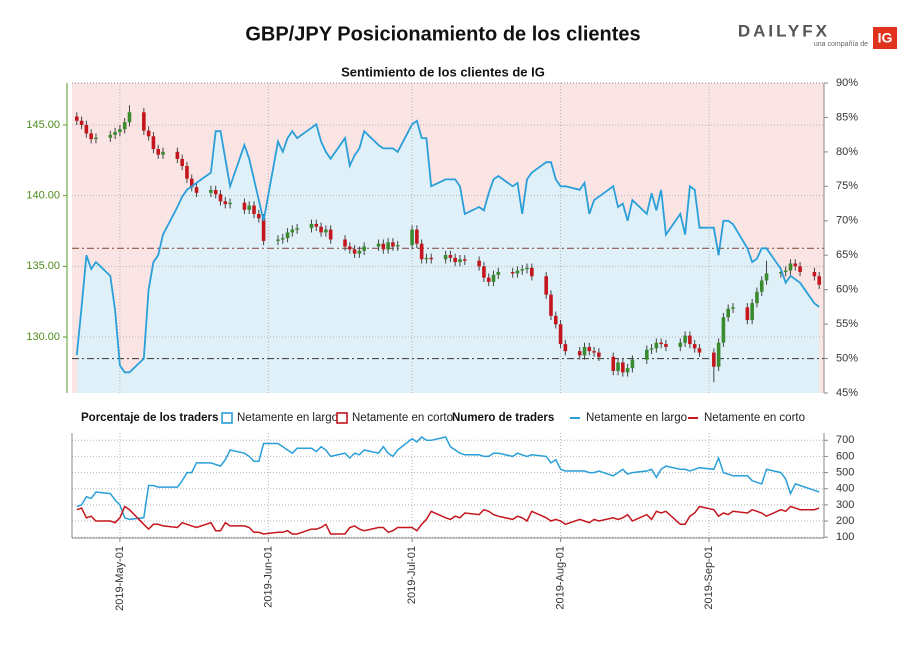 The width and height of the screenshot is (900, 650). Describe the element at coordinates (442, 34) in the screenshot. I see `chart-title: GBP/JPY Posicionamiento de los clientes` at that location.